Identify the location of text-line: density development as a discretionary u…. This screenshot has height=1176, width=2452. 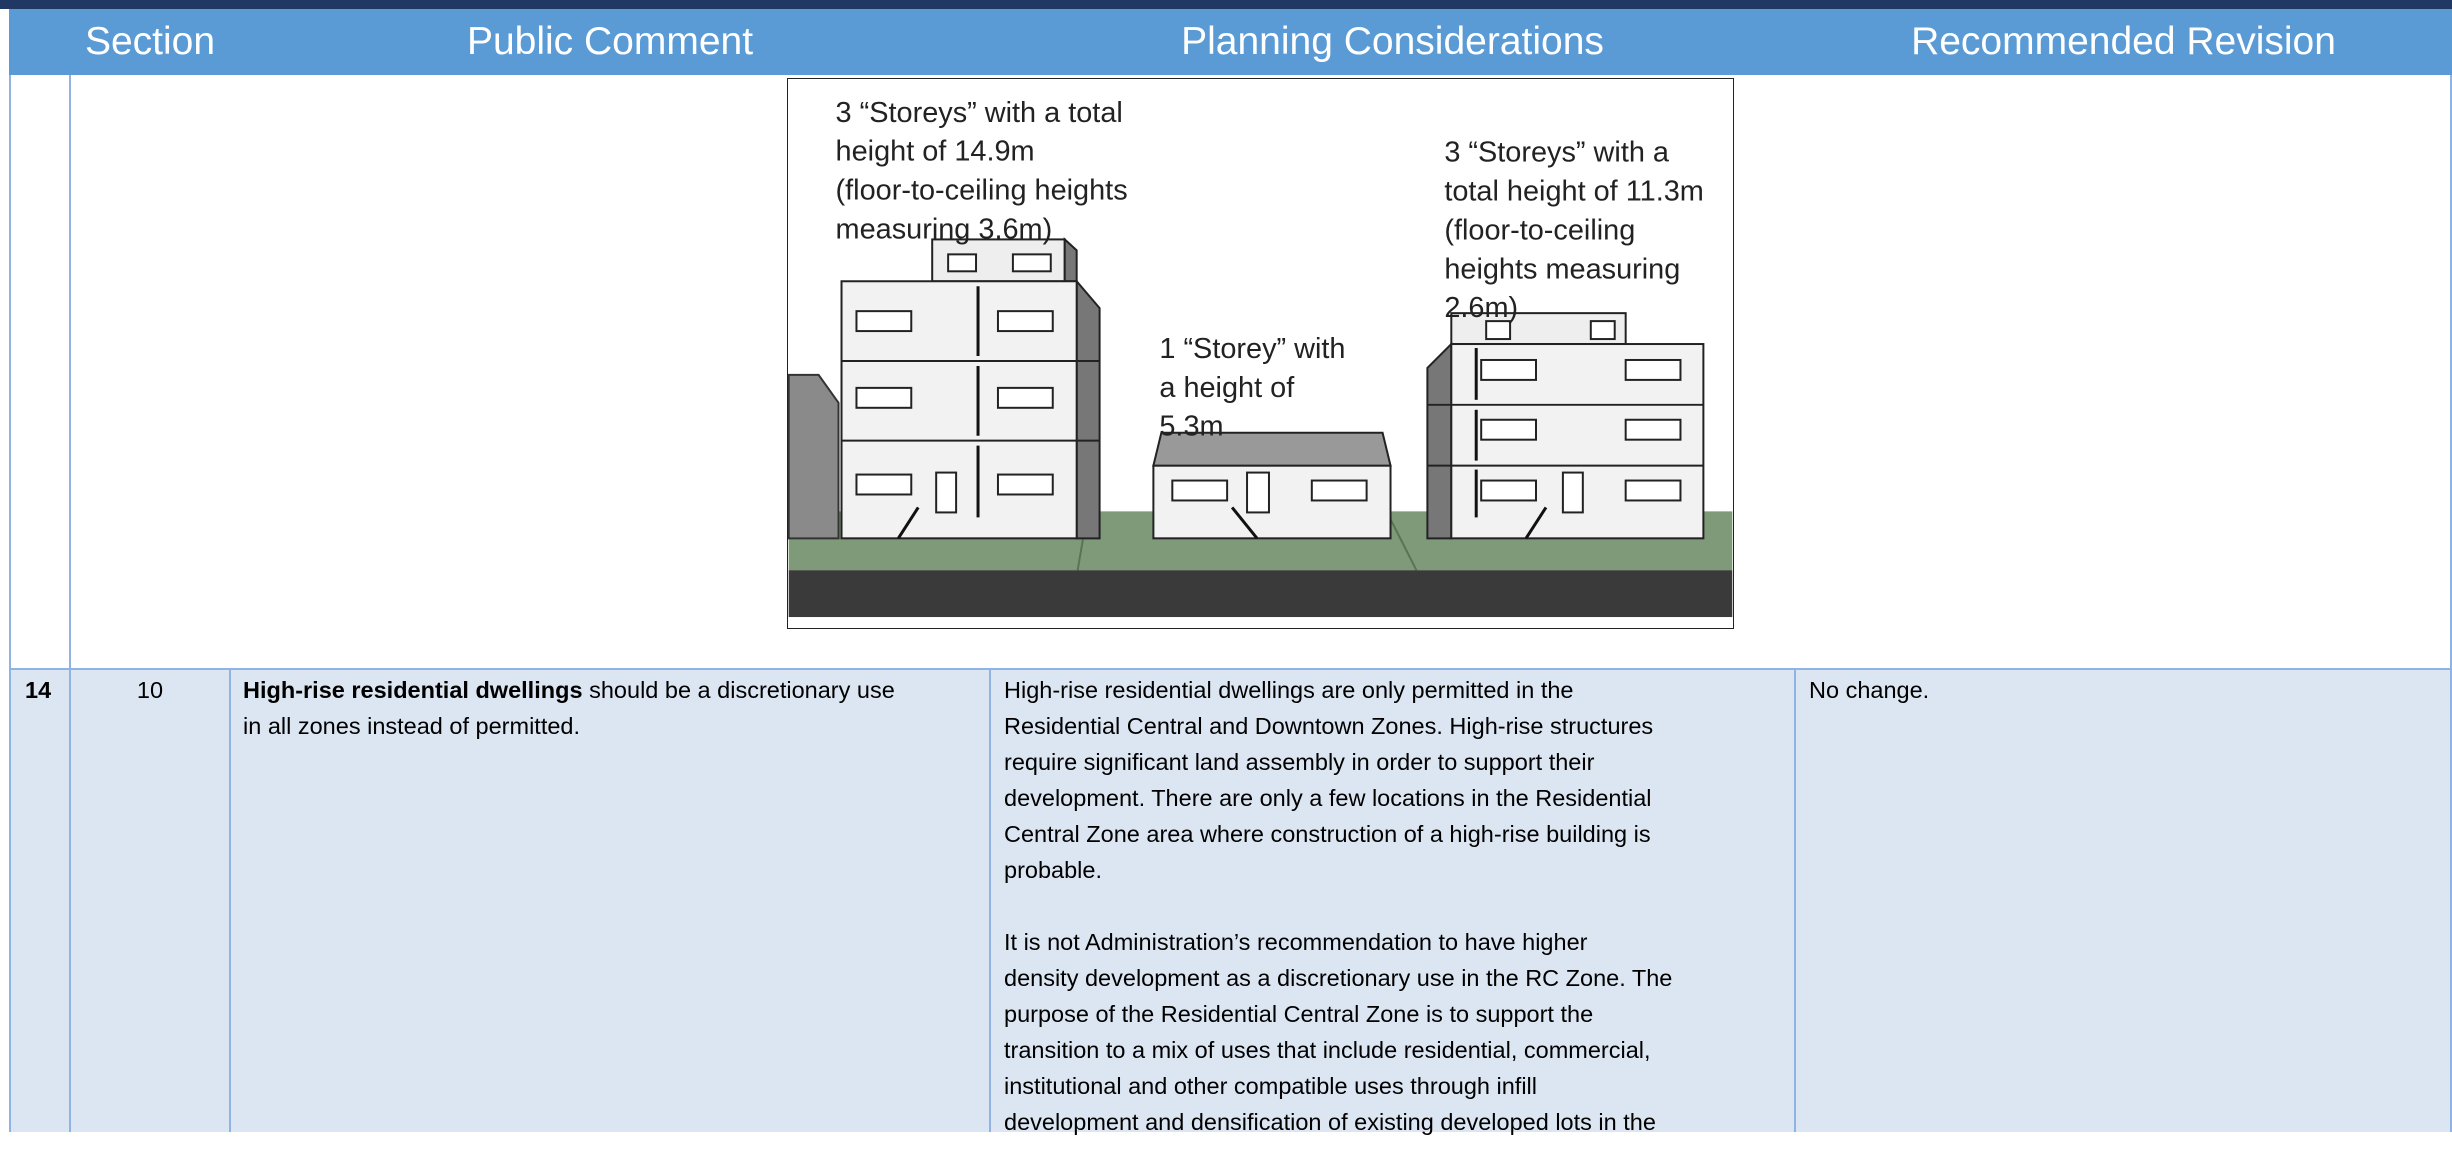
(1338, 978).